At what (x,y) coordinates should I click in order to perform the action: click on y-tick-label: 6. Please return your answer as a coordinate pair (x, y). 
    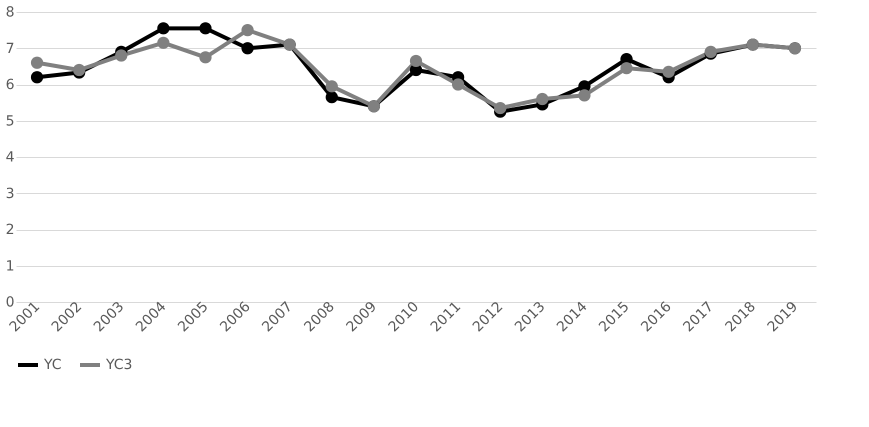
    Looking at the image, I should click on (10, 85).